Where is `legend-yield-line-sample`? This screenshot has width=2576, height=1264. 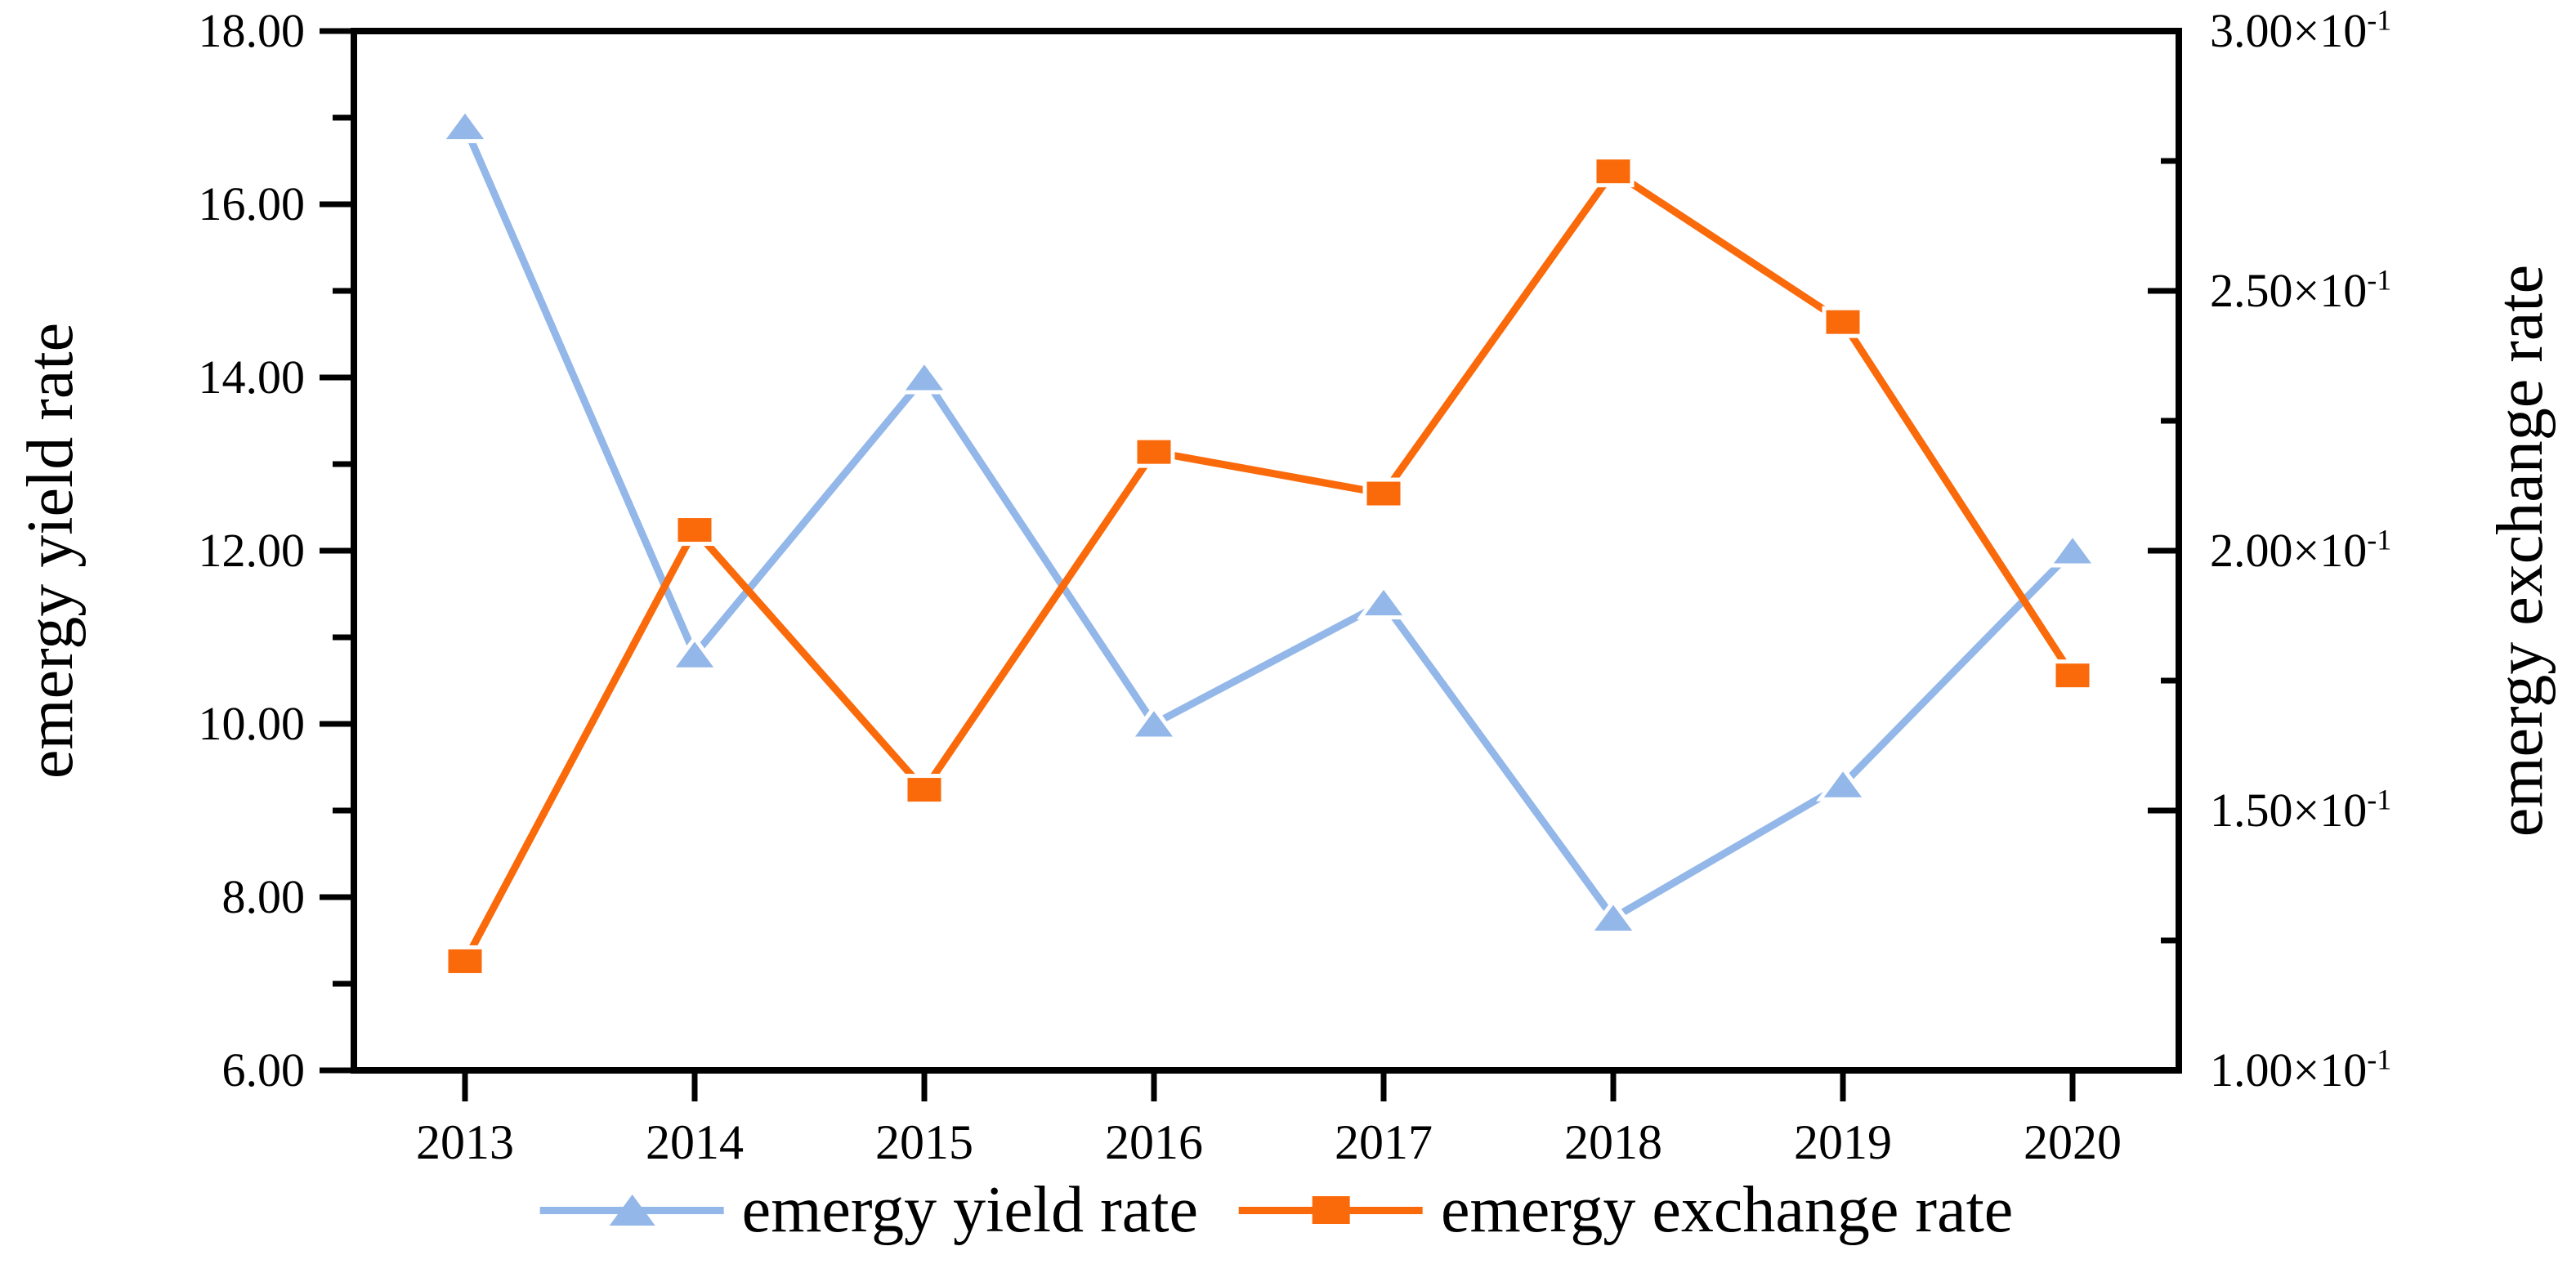 legend-yield-line-sample is located at coordinates (631, 1210).